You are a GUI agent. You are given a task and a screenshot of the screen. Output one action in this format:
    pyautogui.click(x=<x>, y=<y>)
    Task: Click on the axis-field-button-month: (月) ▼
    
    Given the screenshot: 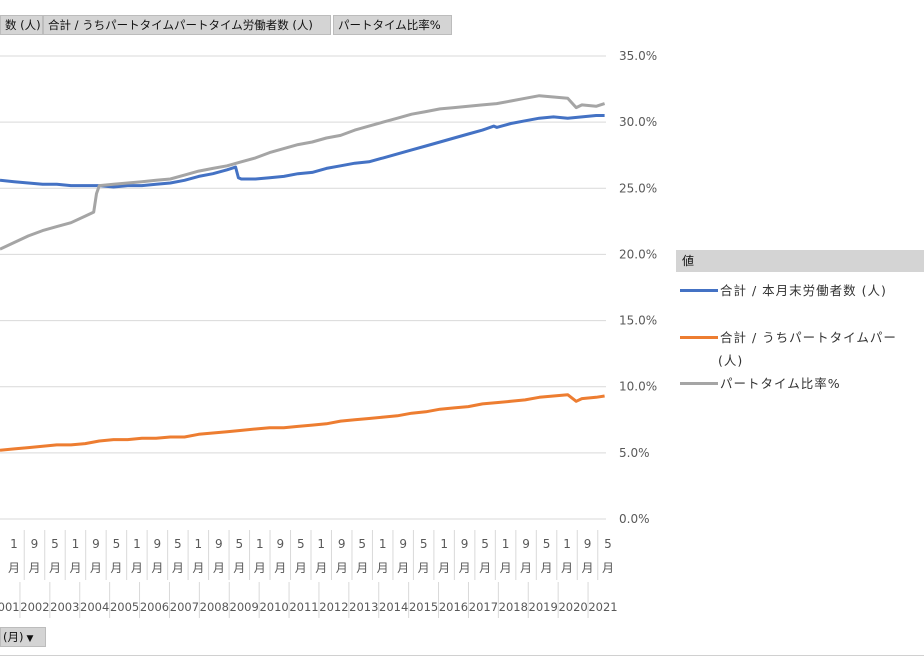 What is the action you would take?
    pyautogui.click(x=23, y=637)
    